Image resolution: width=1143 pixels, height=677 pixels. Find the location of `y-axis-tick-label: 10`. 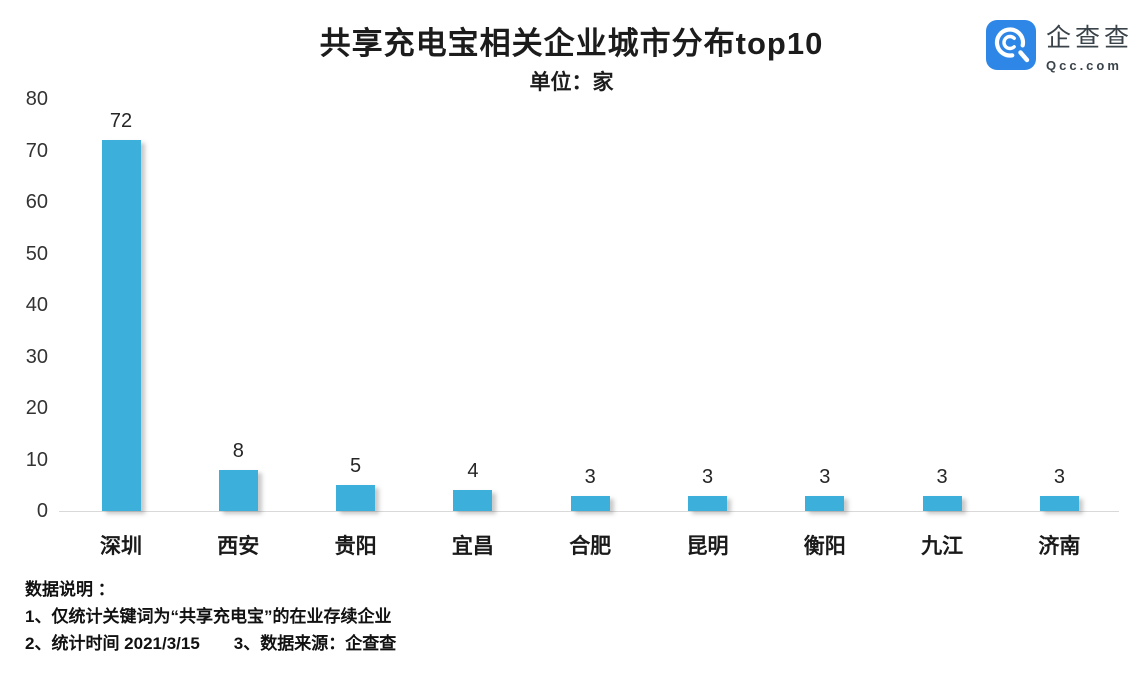

y-axis-tick-label: 10 is located at coordinates (36, 459).